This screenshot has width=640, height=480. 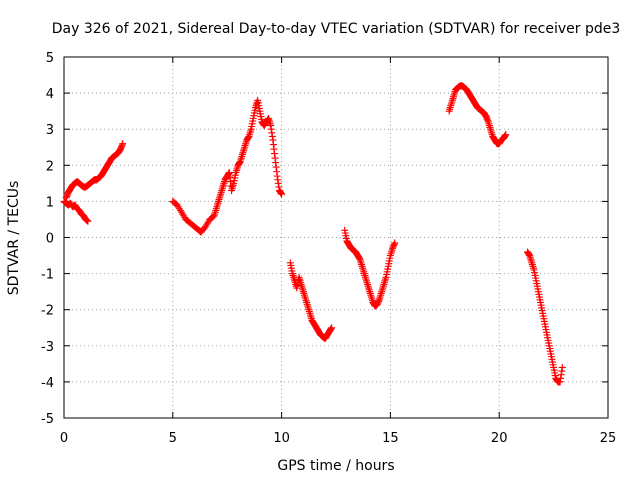 What do you see at coordinates (370, 268) in the screenshot?
I see `series-arc4` at bounding box center [370, 268].